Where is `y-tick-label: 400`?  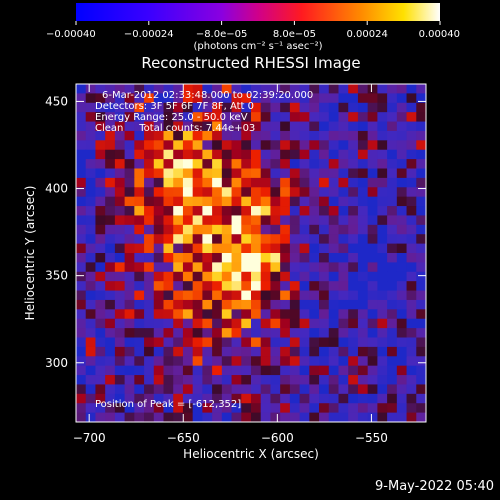
y-tick-label: 400 is located at coordinates (56, 189).